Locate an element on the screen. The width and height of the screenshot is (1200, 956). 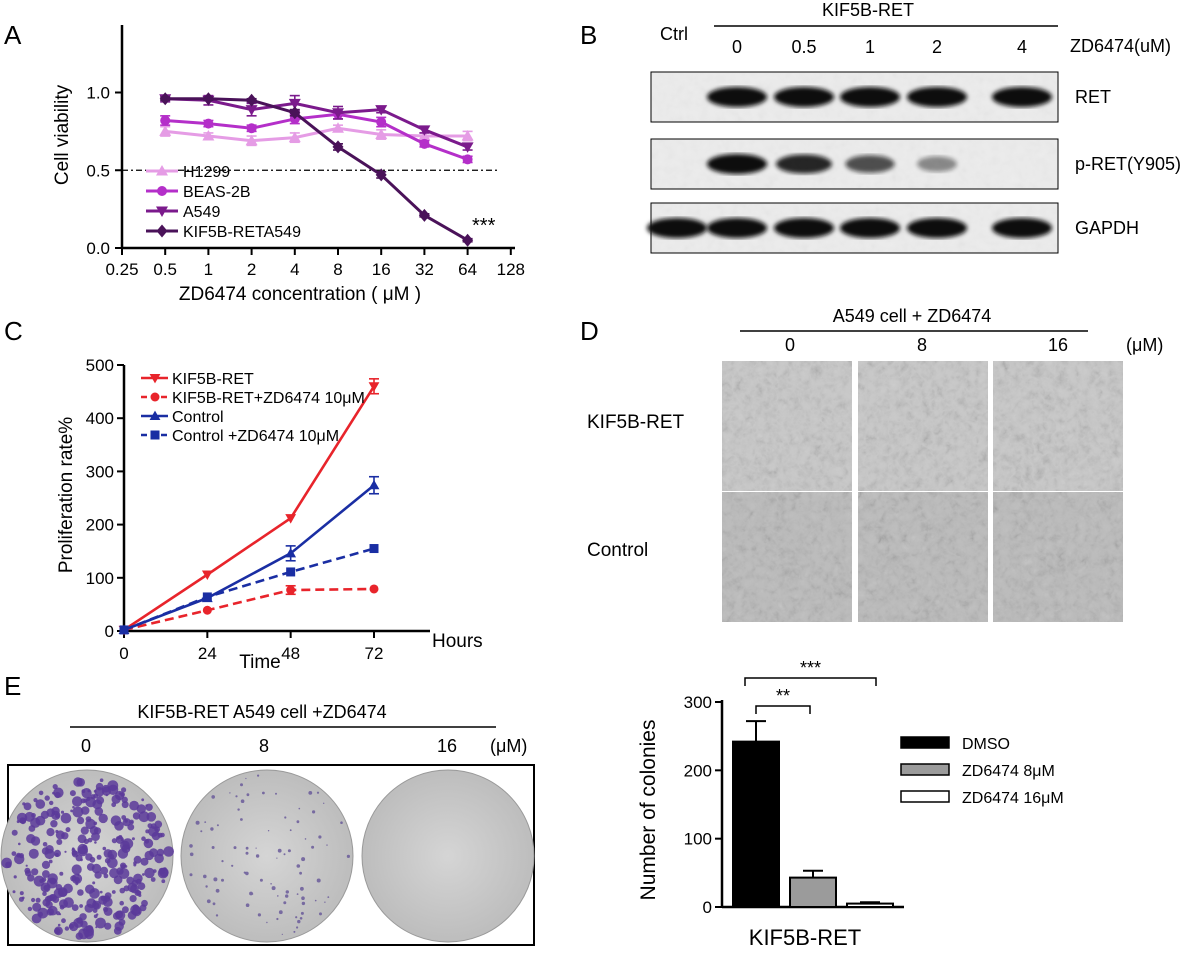
x-tick-label: 24 is located at coordinates (207, 653).